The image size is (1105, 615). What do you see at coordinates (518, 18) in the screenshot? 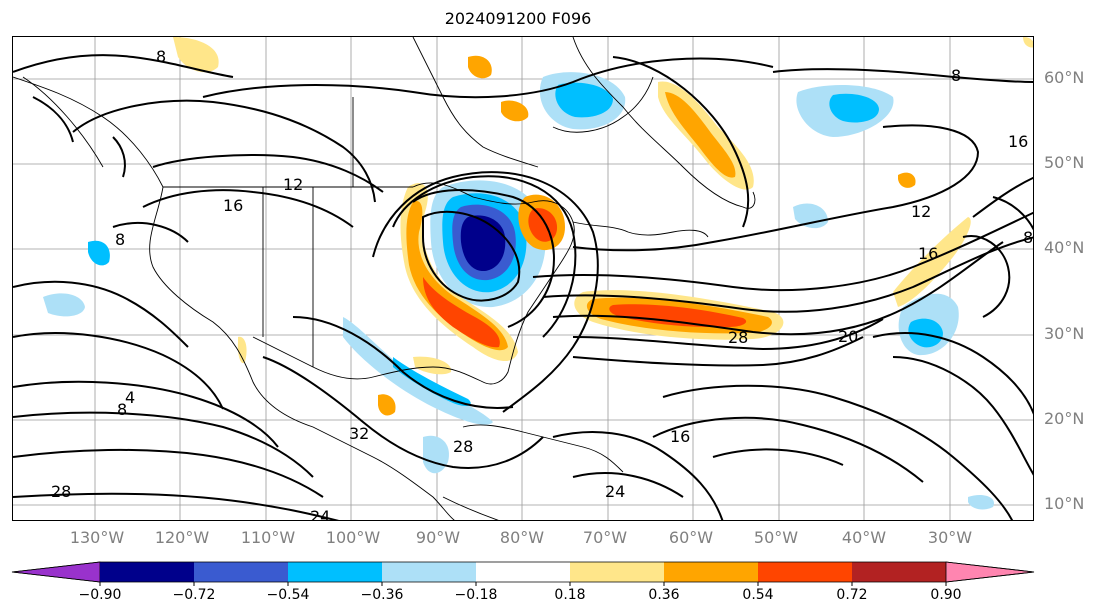
I see `map-title: 2024091200 F096` at bounding box center [518, 18].